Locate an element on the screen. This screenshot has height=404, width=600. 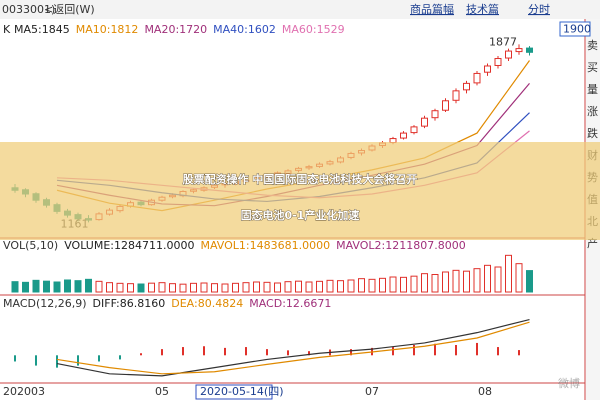
ma-legend: MA20:1720 is located at coordinates (175, 29).